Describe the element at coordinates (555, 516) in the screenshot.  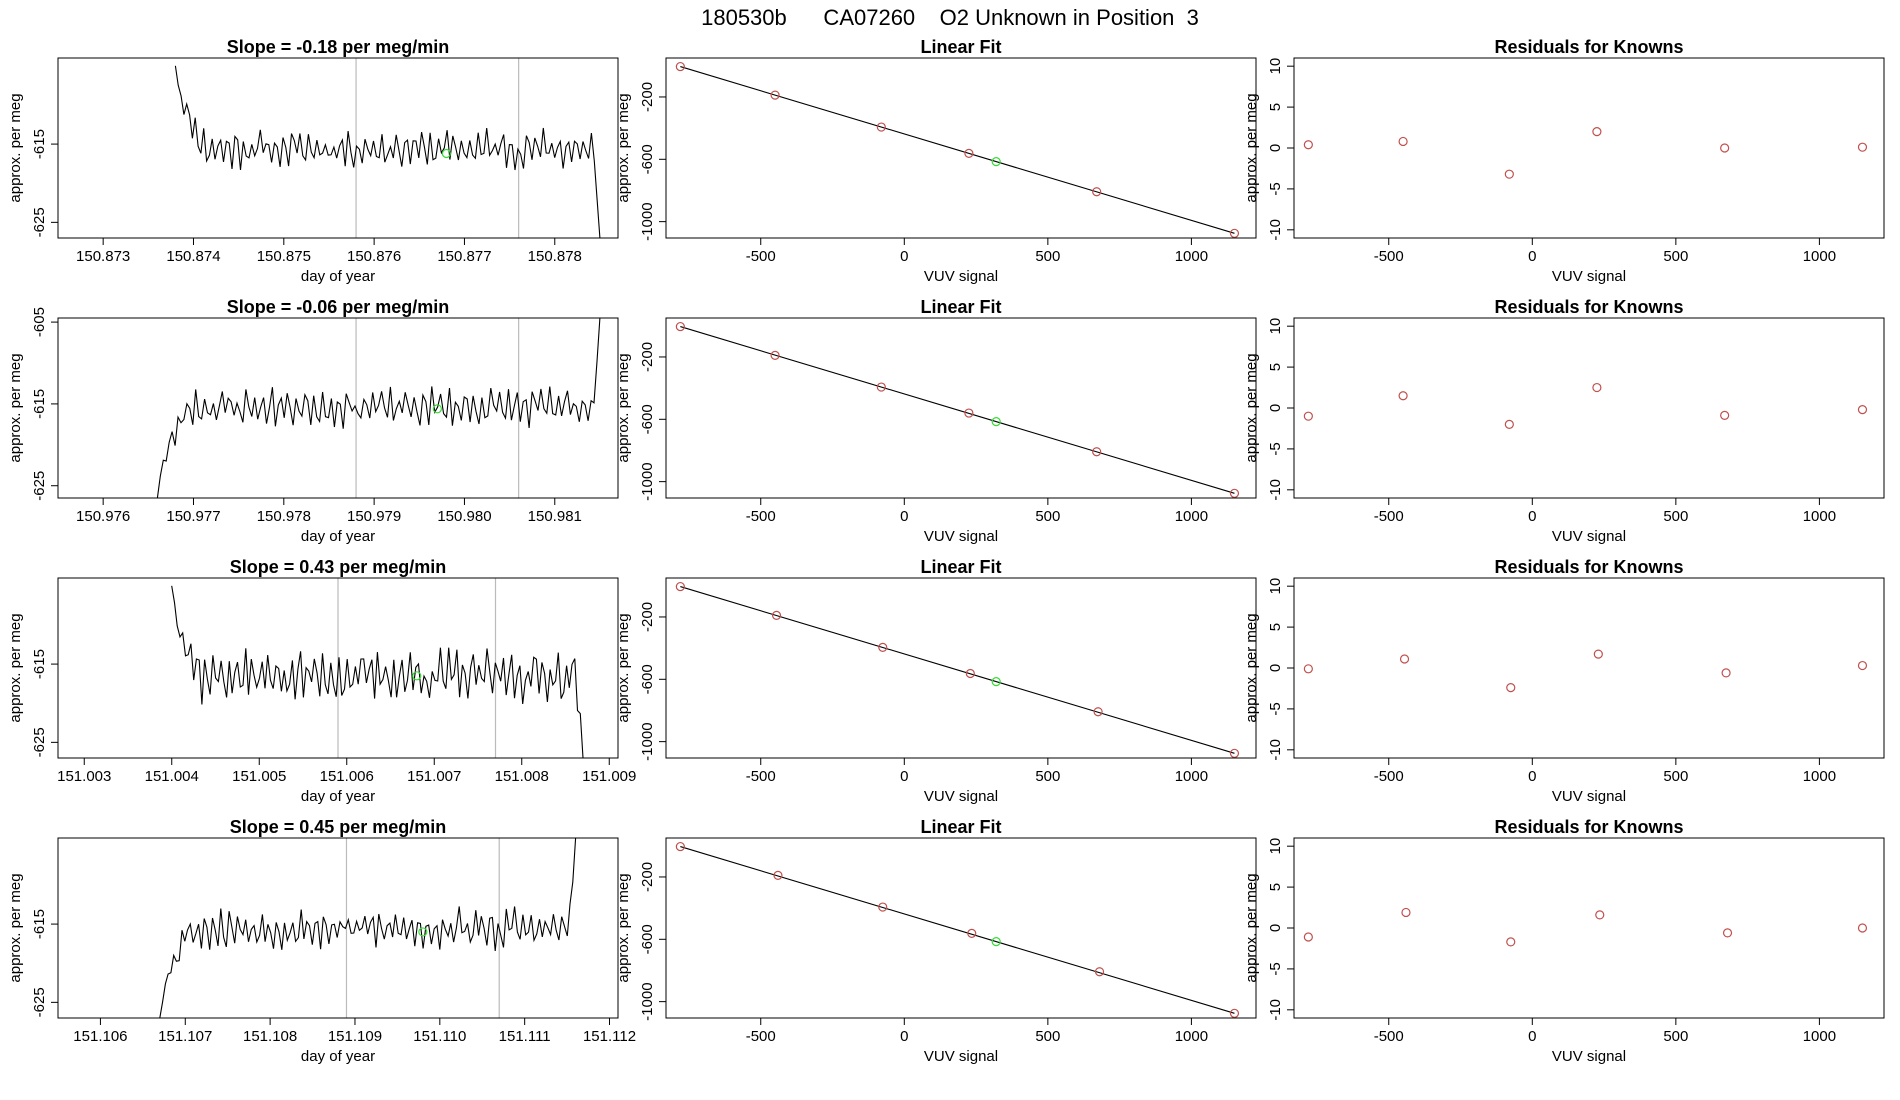
I see `x-tick-label: 150.981` at that location.